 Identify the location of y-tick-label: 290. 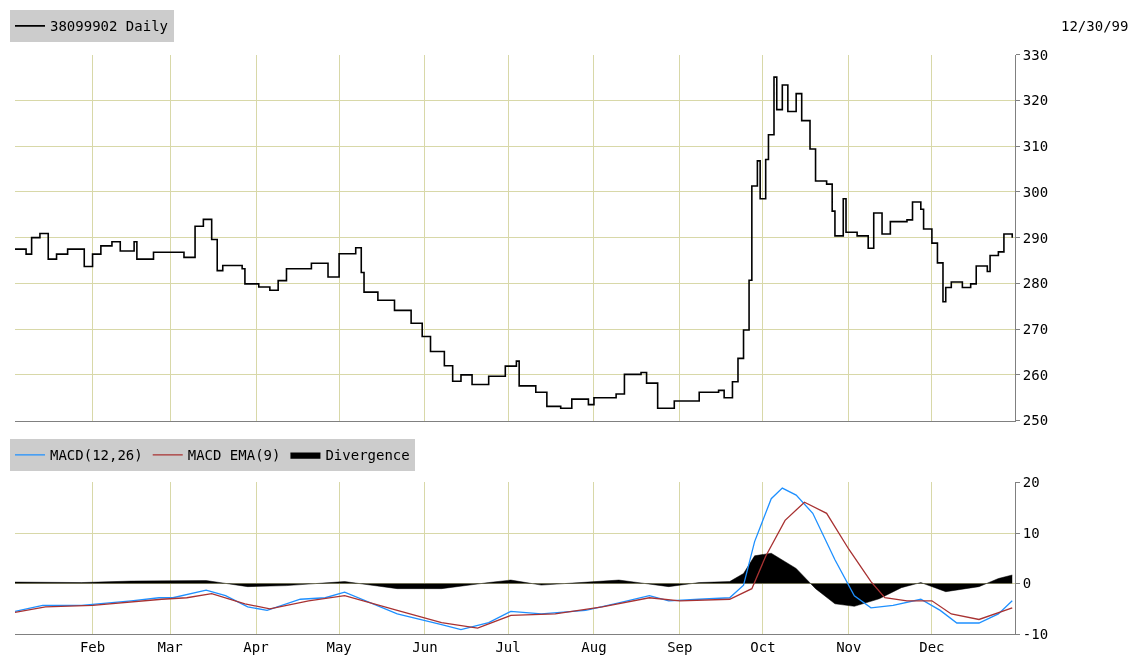
(1035, 237).